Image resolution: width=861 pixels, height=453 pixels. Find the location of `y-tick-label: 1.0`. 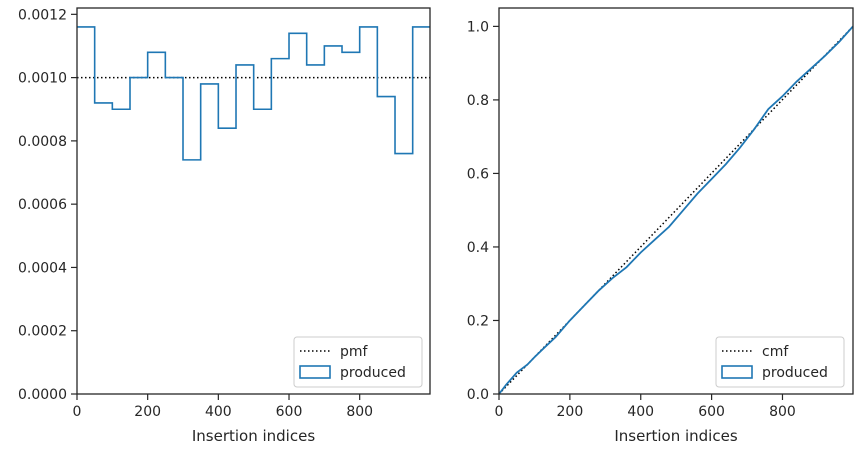

y-tick-label: 1.0 is located at coordinates (478, 27).